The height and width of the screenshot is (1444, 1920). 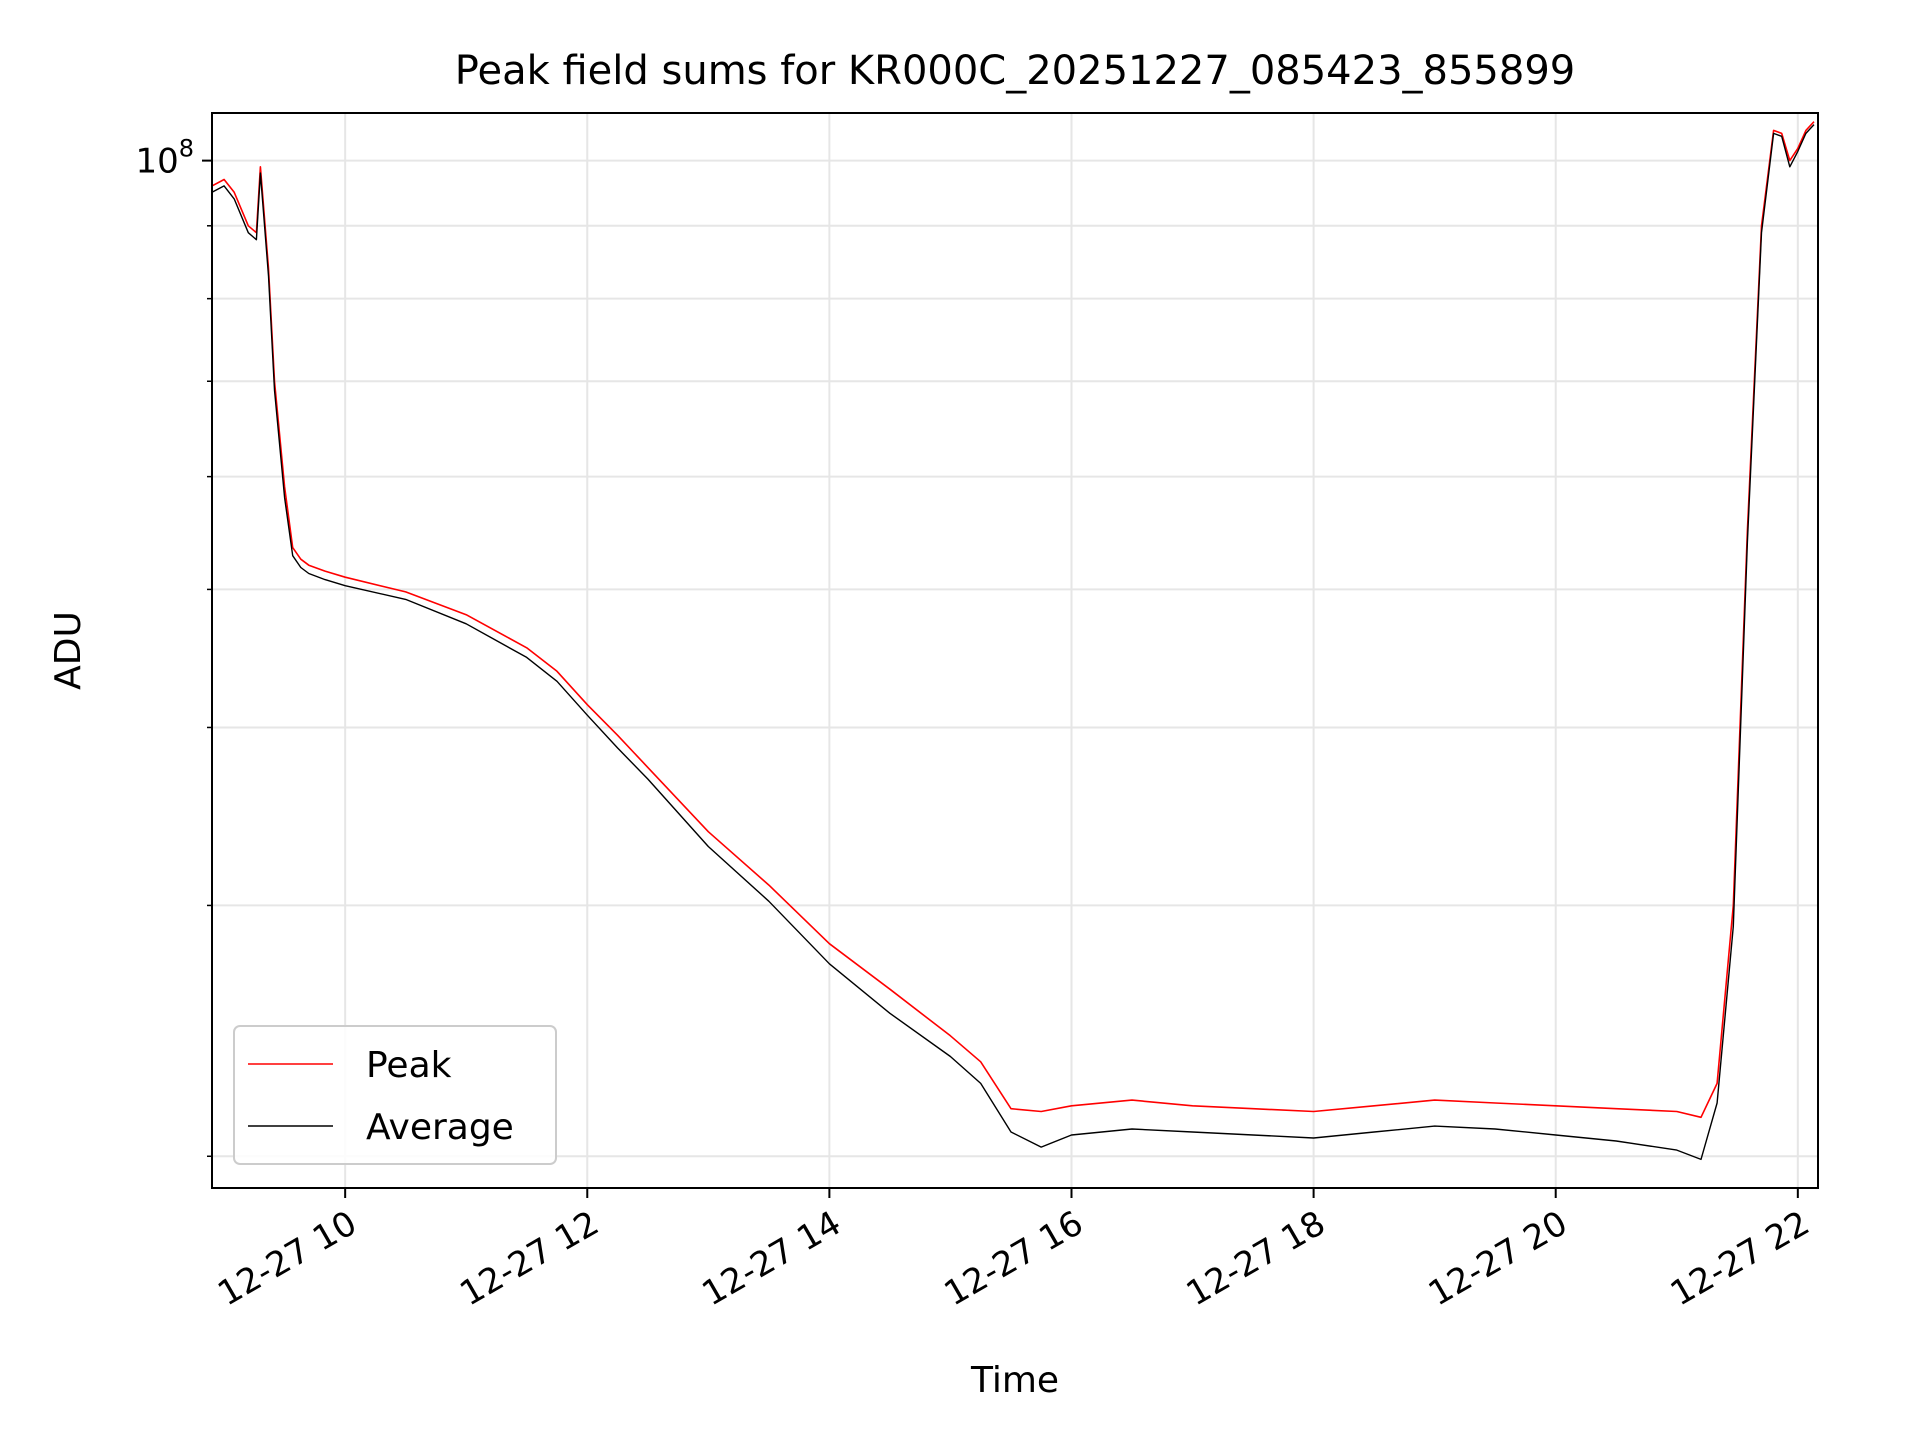 What do you see at coordinates (1014, 1258) in the screenshot?
I see `x-tick-label: 12-27 16` at bounding box center [1014, 1258].